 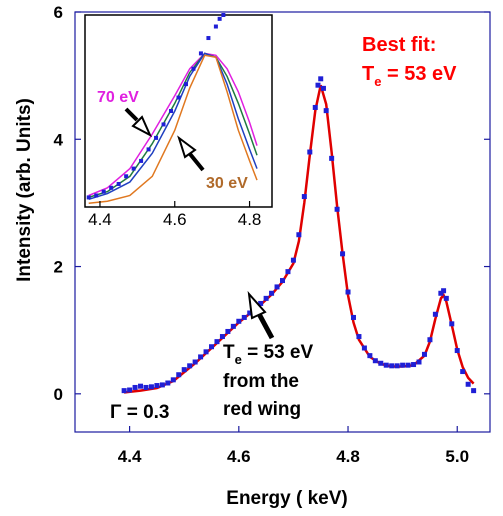 I want to click on y-tick-label: 2, so click(x=58, y=267).